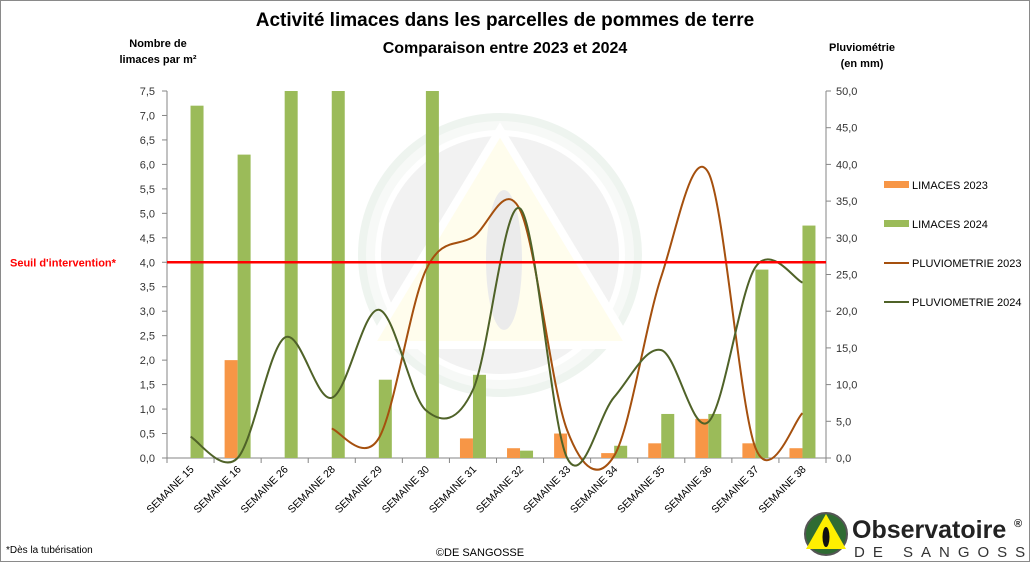  I want to click on x-tick-label: SEMAINE 16, so click(218, 490).